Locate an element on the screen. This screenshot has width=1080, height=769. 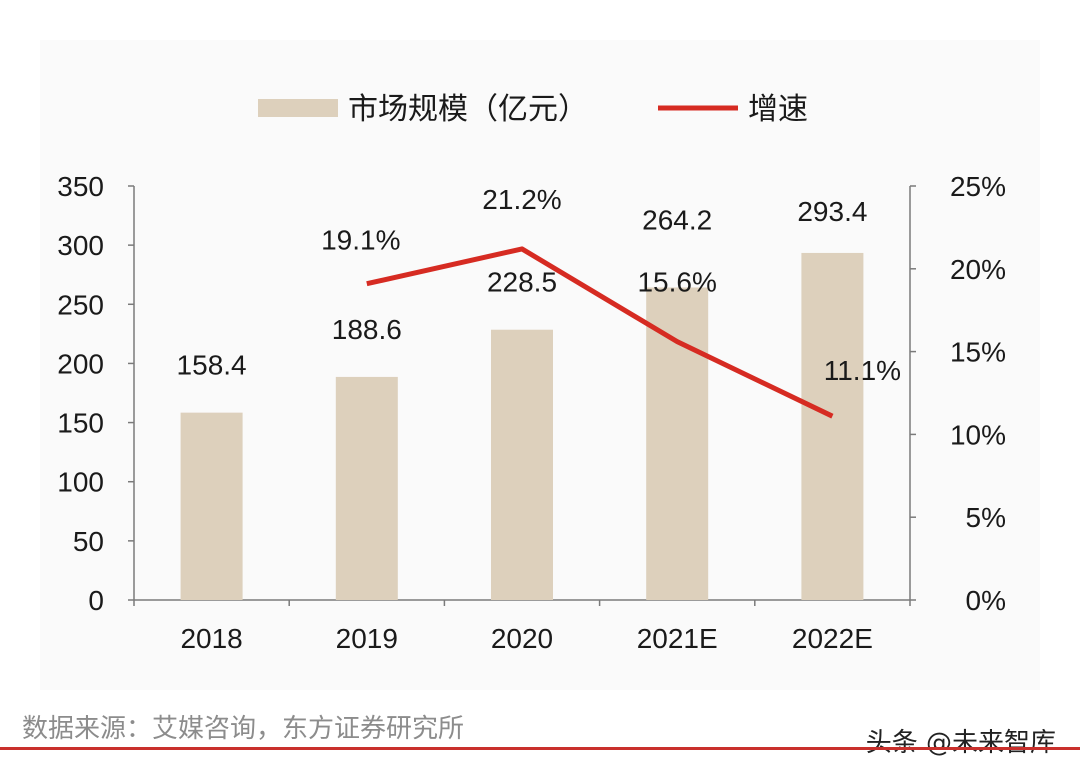
bar-2021E is located at coordinates (677, 443).